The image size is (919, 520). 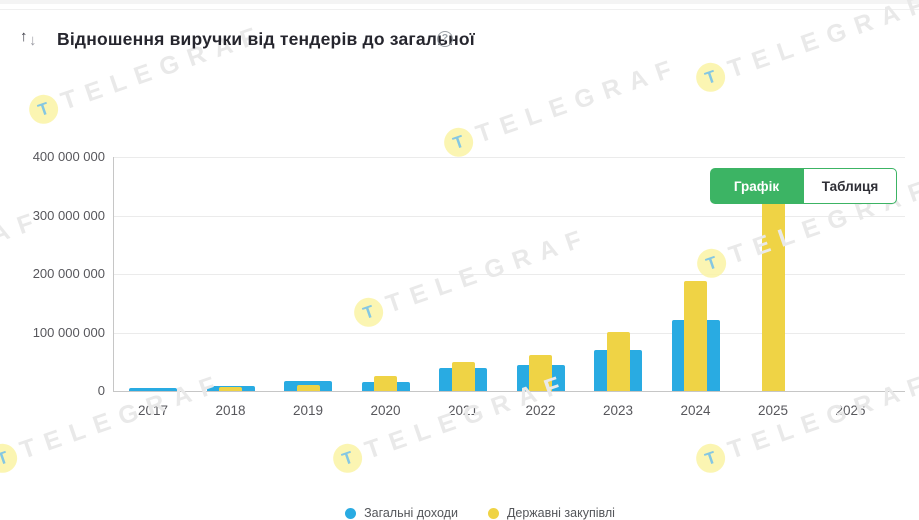 I want to click on x-axis-tick-label: 2018, so click(x=230, y=410).